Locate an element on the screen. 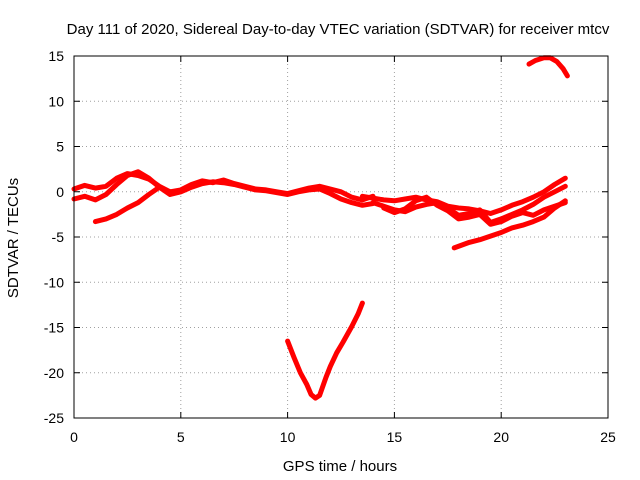 Image resolution: width=640 pixels, height=480 pixels. x-tick-label: 20 is located at coordinates (501, 437).